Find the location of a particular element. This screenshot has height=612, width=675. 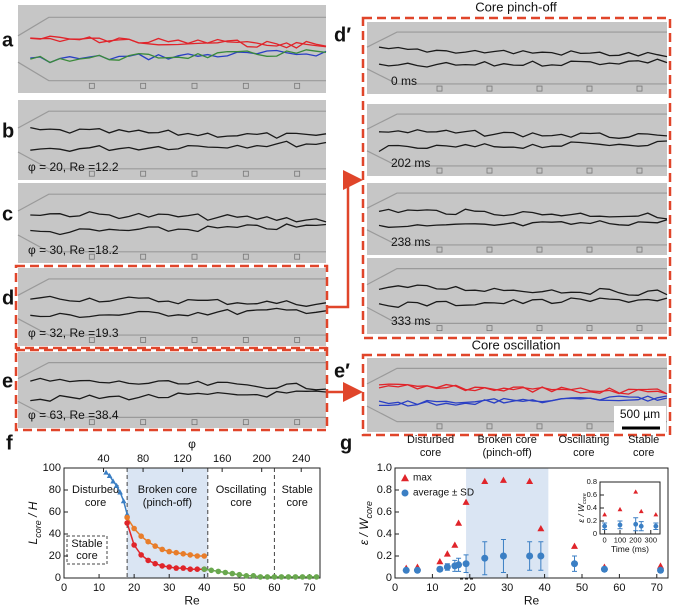

arrow is located at coordinates (345, 239).